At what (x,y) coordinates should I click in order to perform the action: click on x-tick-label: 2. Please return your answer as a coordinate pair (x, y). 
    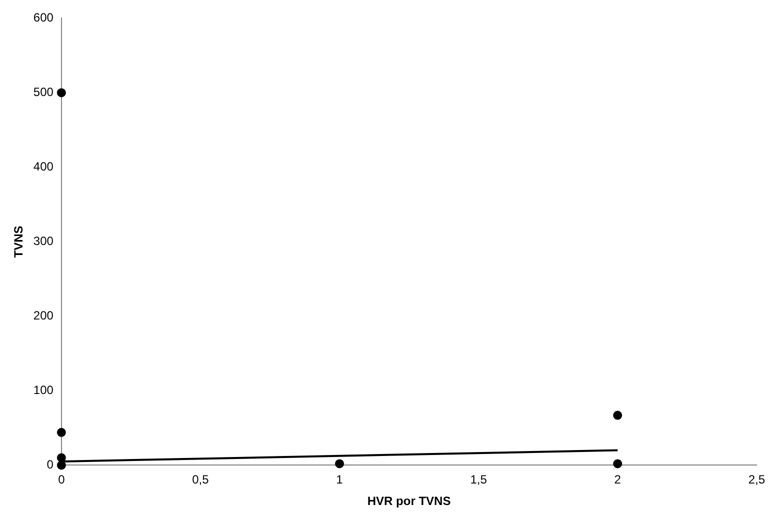
    Looking at the image, I should click on (618, 479).